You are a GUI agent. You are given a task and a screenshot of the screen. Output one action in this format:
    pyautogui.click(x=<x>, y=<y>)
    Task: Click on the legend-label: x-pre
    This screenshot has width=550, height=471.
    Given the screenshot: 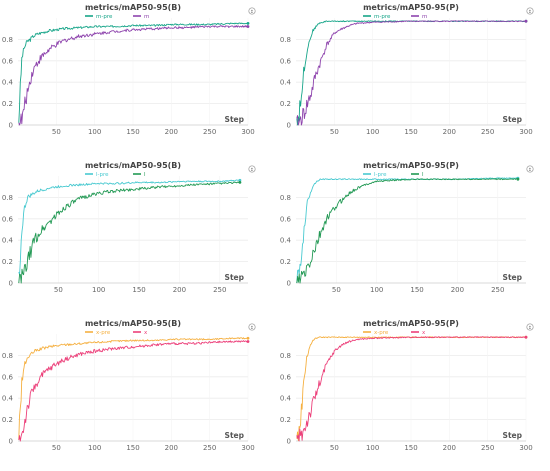 What is the action you would take?
    pyautogui.click(x=381, y=333)
    